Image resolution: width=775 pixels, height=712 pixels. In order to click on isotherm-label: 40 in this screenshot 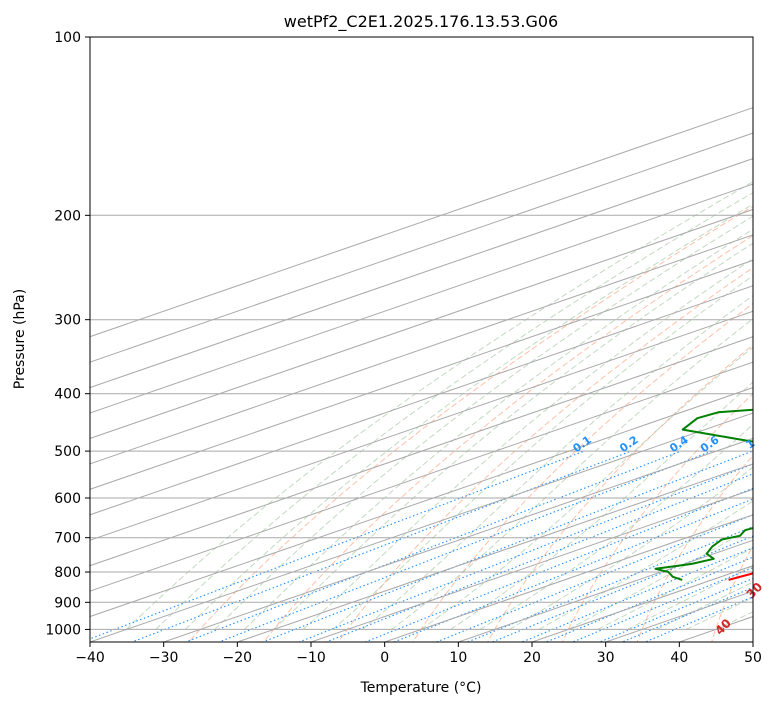, I will do `click(723, 627)`.